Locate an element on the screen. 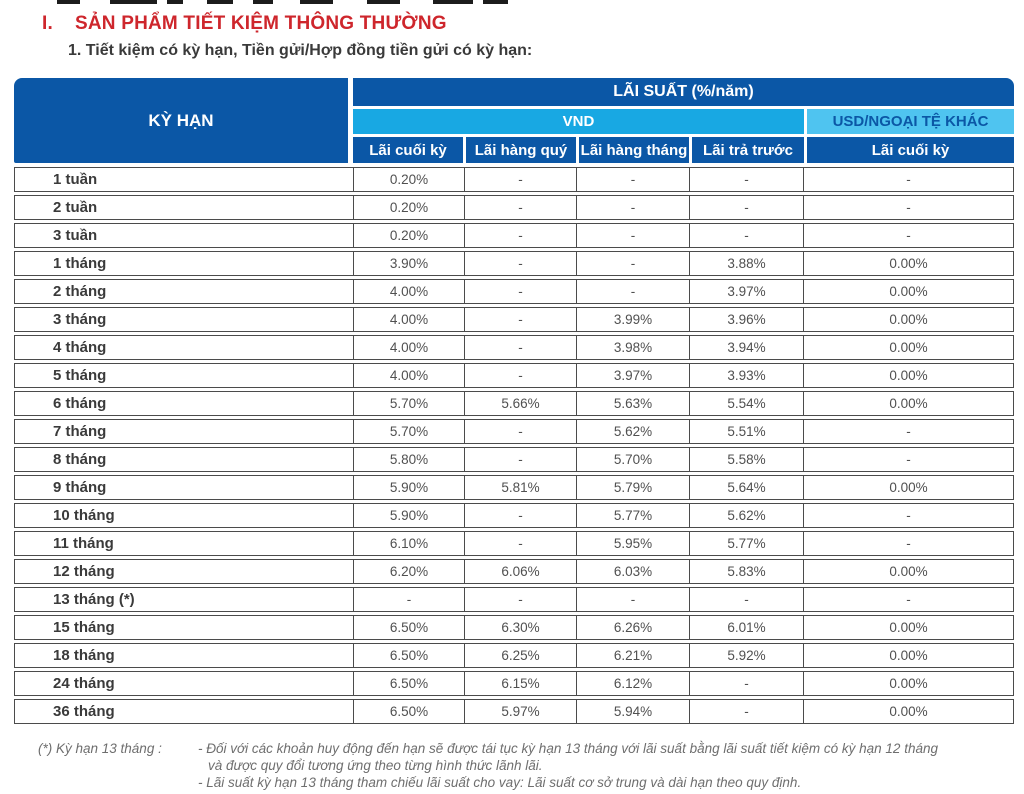 This screenshot has height=794, width=1024. table-row: 9 tháng 5.90% 5.81% 5.79% 5.64% 0.00% is located at coordinates (514, 487).